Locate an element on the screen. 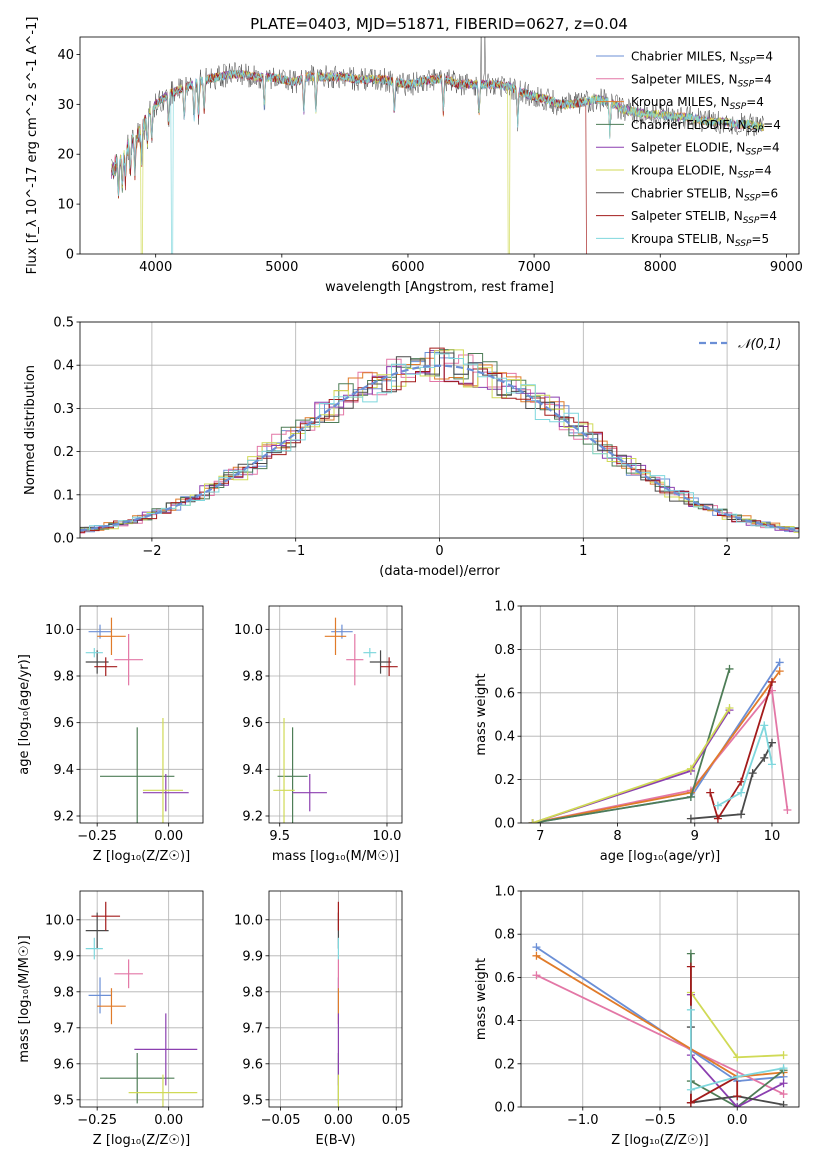 This screenshot has width=819, height=1170. legend-label: Salpeter STELIB, NSSP=4 is located at coordinates (704, 217).